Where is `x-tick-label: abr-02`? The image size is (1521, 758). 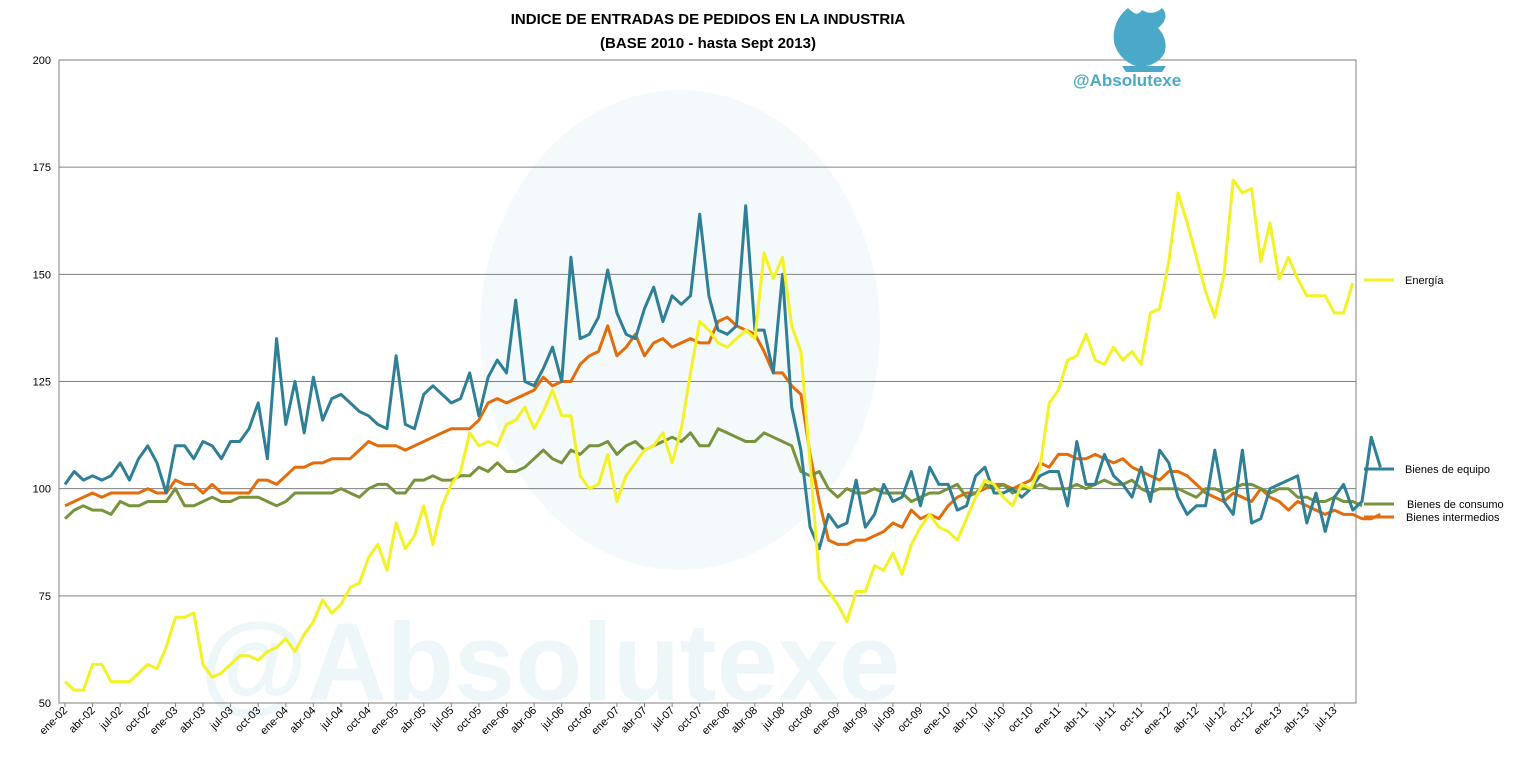 x-tick-label: abr-02 is located at coordinates (82, 720).